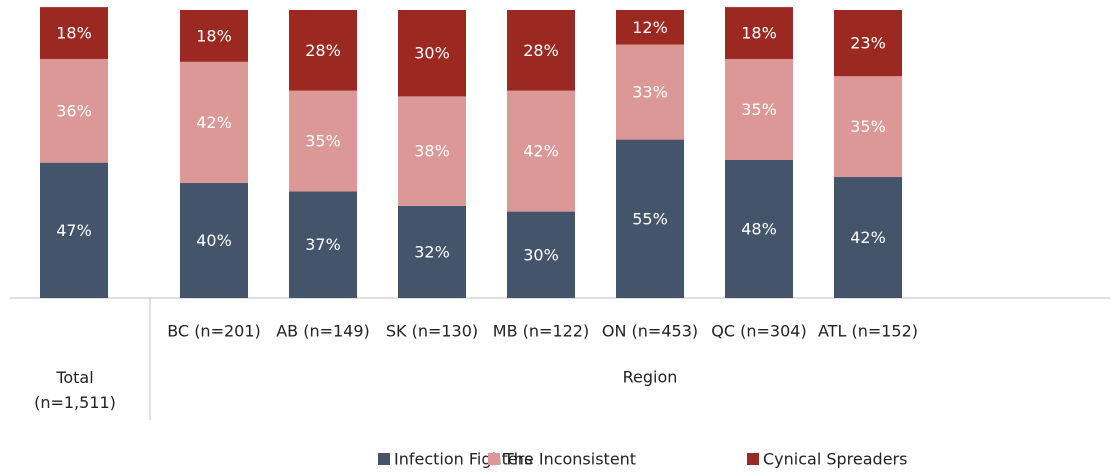 Image resolution: width=1120 pixels, height=474 pixels. I want to click on data-label: 40%, so click(214, 240).